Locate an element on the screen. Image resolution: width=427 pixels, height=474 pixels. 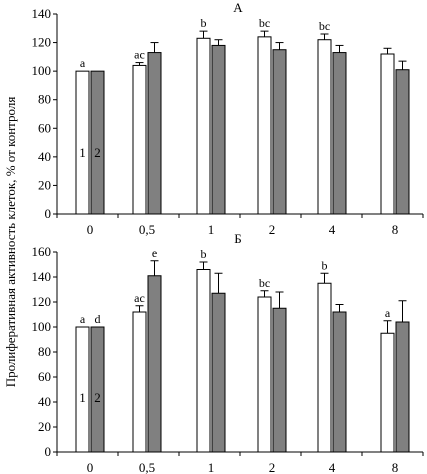
significance-label: e is located at coordinates (154, 253).